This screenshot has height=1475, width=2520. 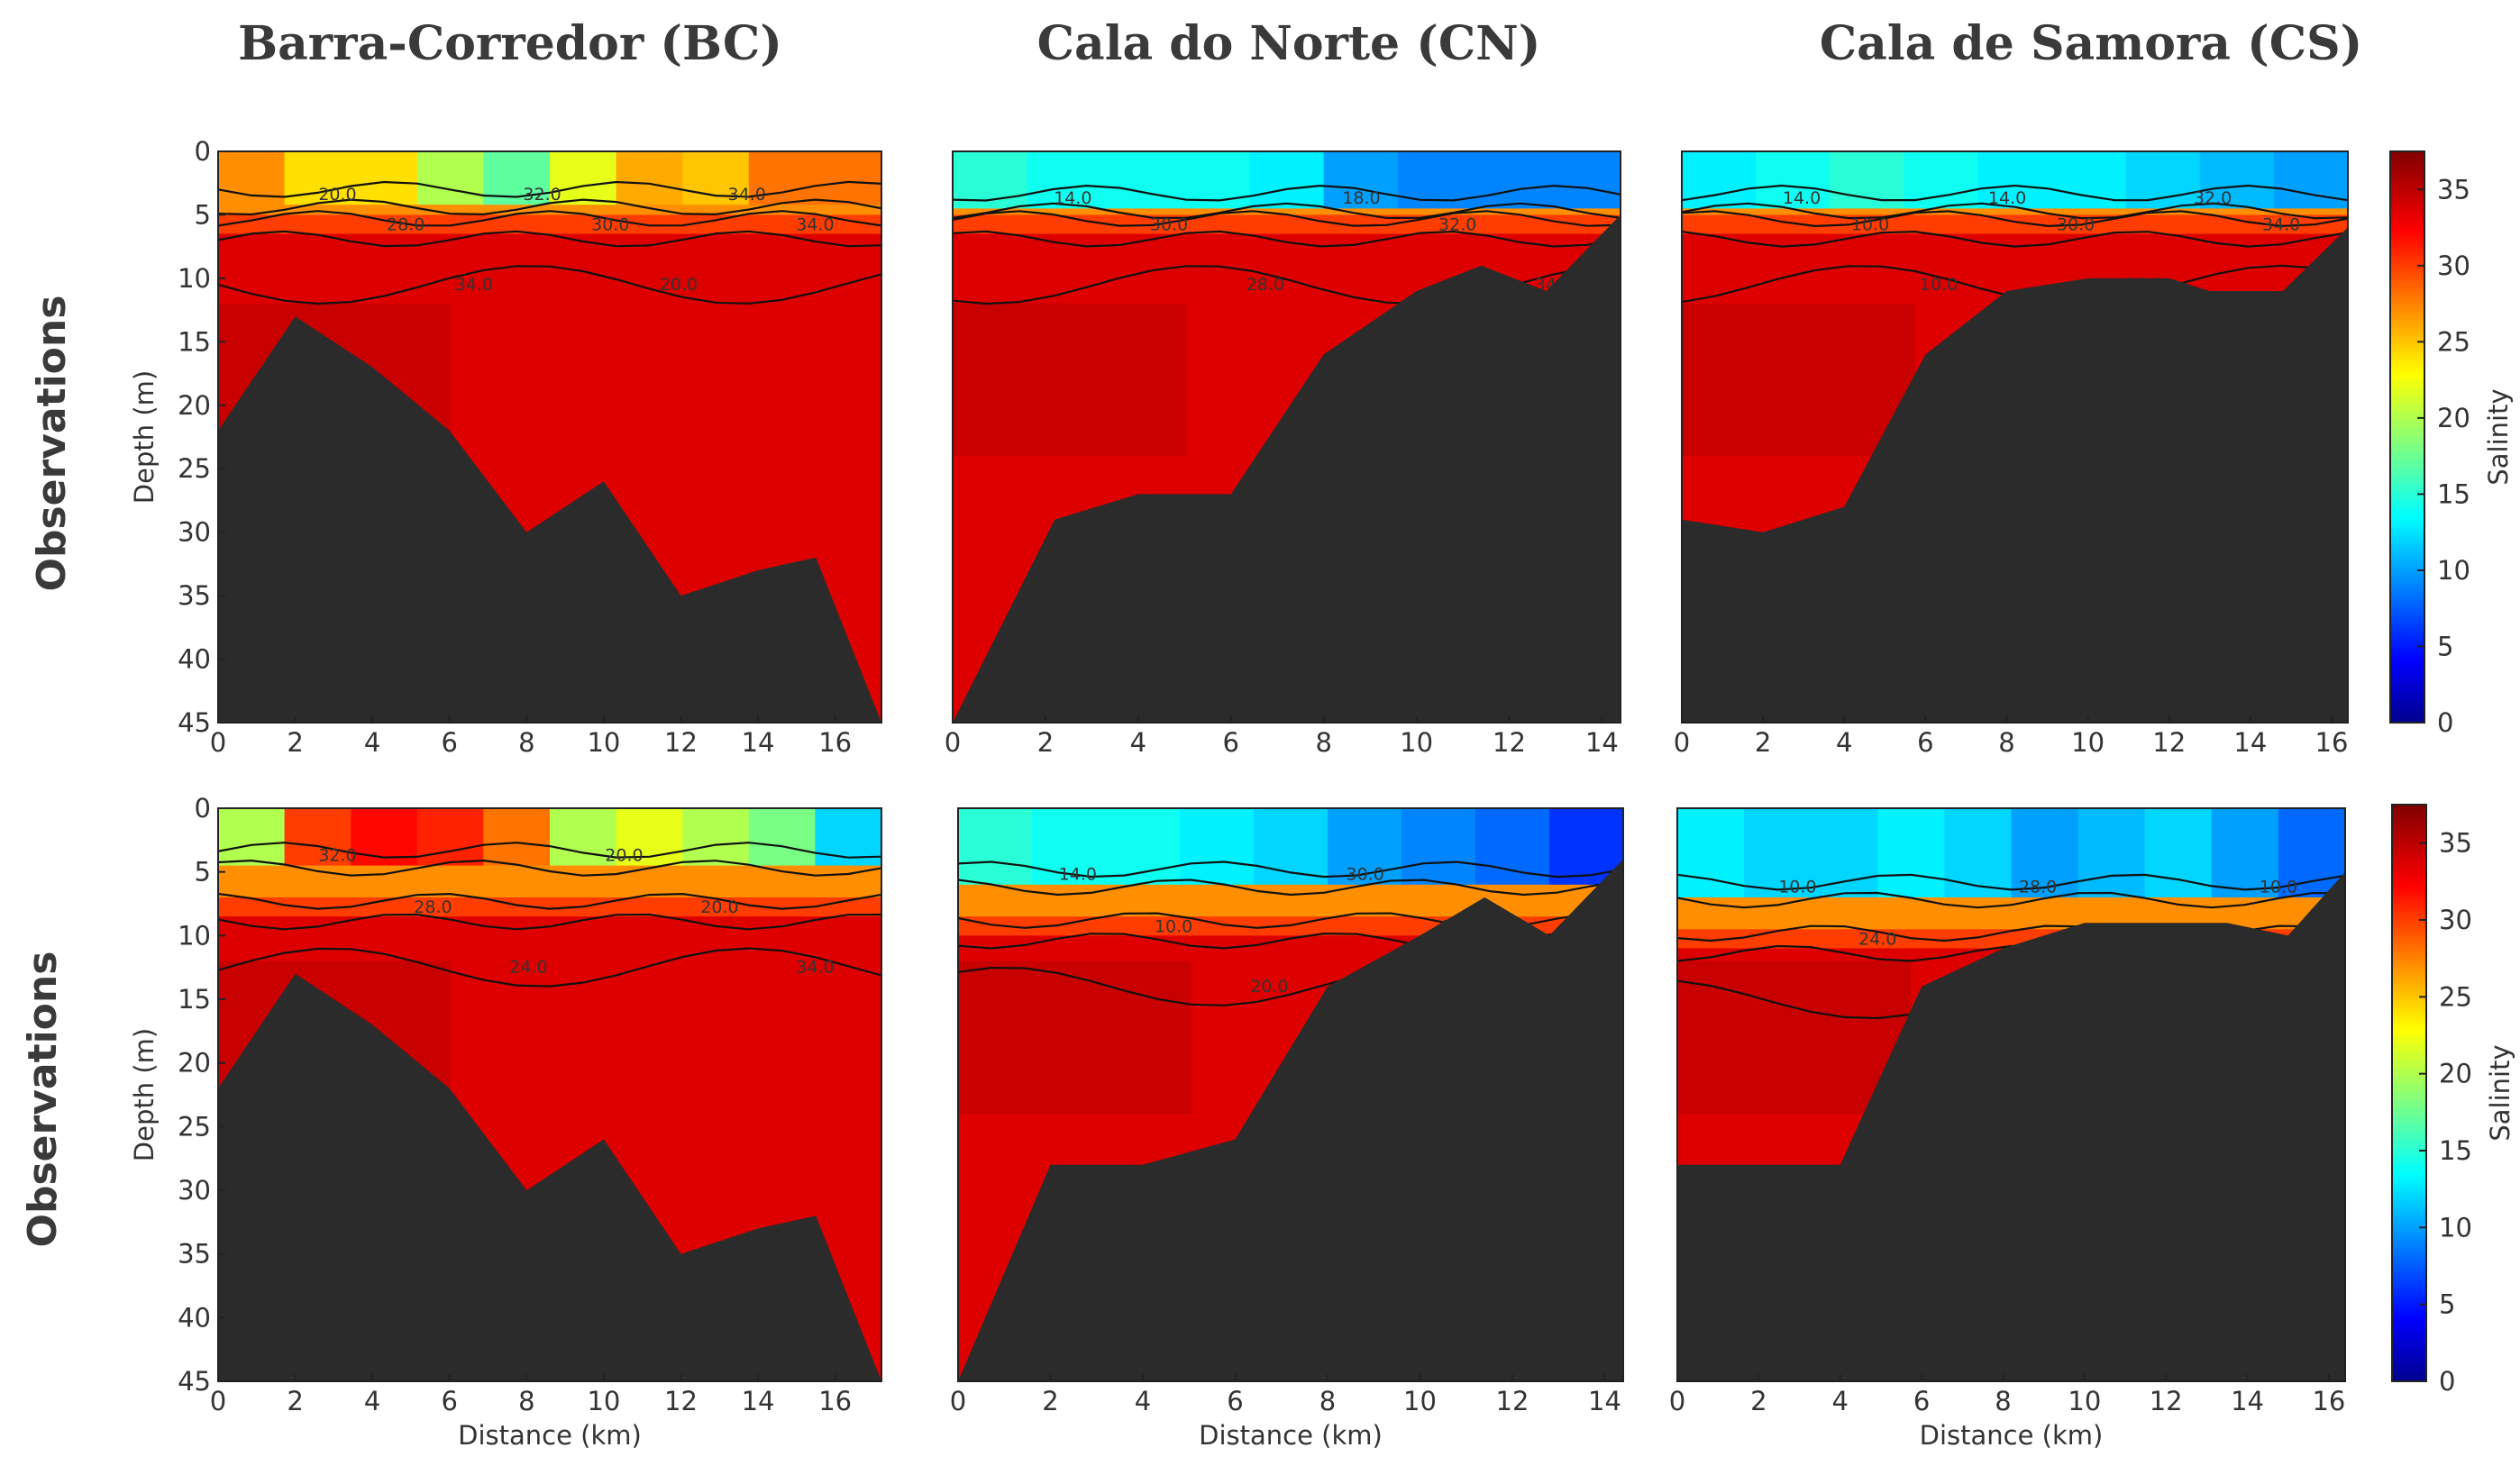 What do you see at coordinates (528, 968) in the screenshot?
I see `contour-label: 24.0` at bounding box center [528, 968].